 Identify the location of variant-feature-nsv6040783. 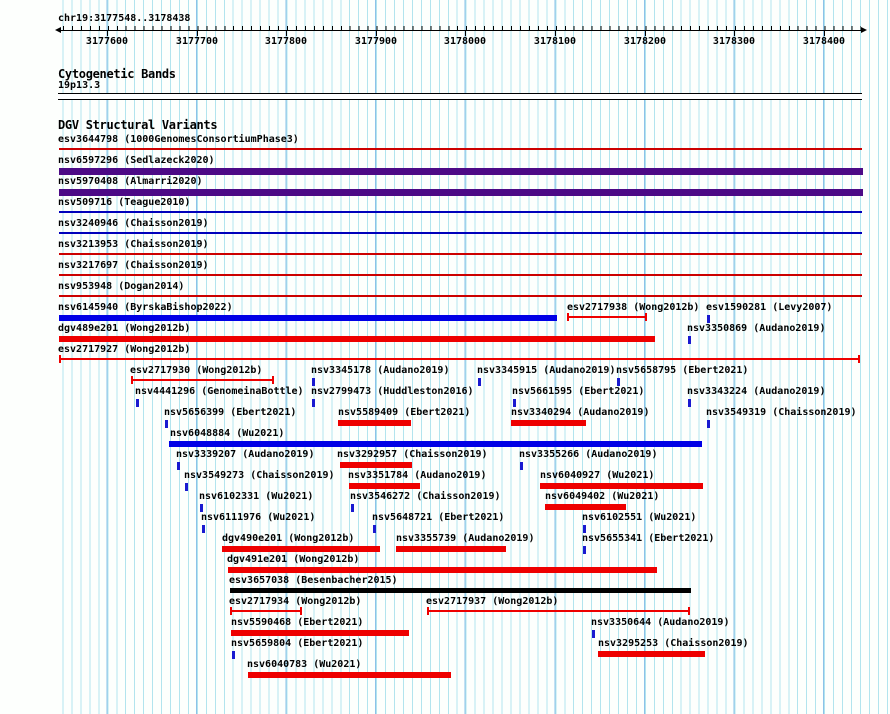
(349, 675).